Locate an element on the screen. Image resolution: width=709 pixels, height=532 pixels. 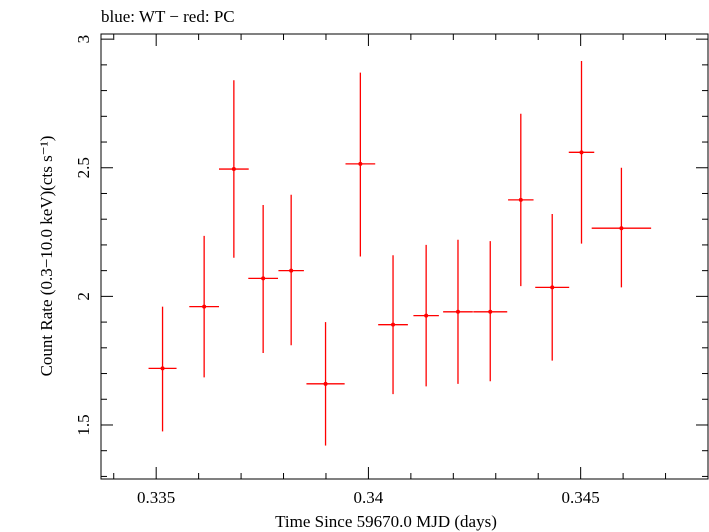
x-tick-label: 0.345 is located at coordinates (581, 497).